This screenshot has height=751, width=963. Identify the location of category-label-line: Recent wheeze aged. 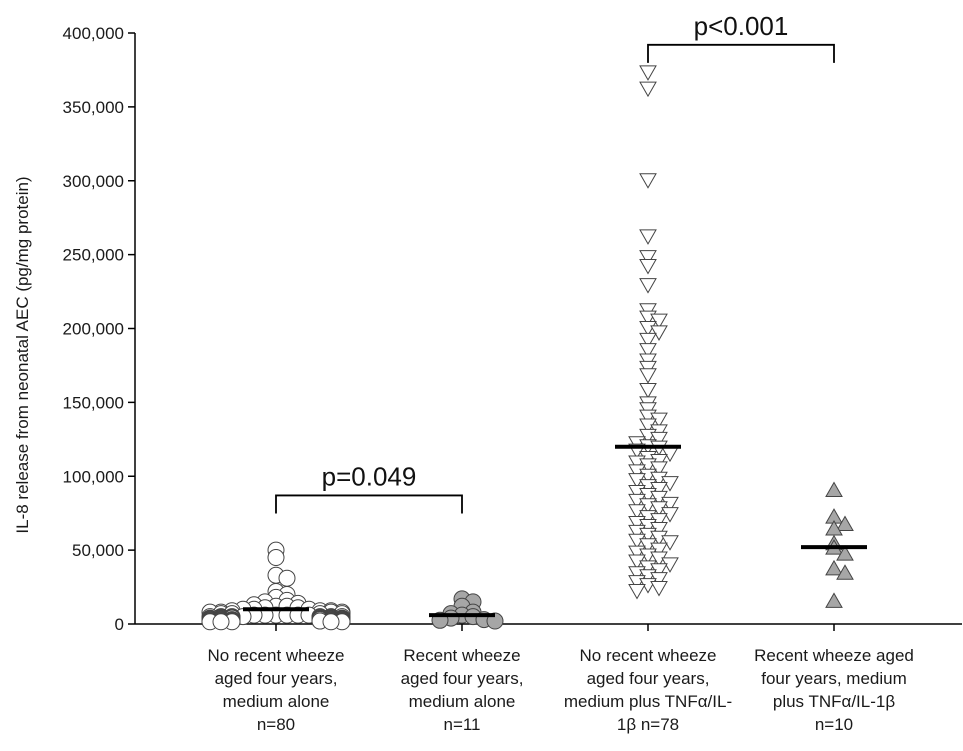
(834, 655).